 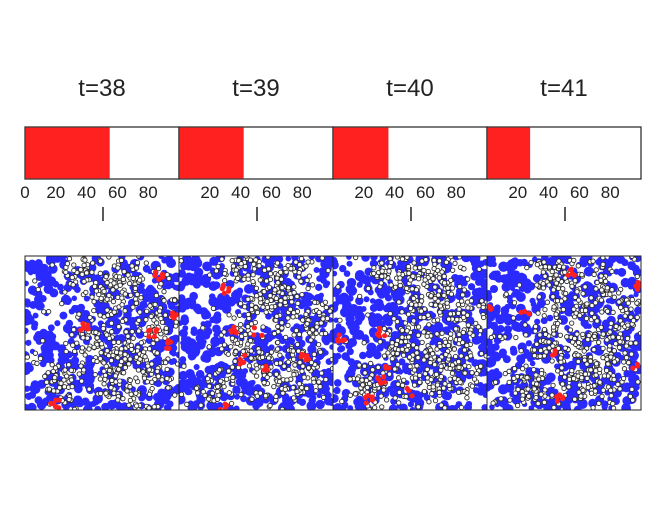 What do you see at coordinates (425, 192) in the screenshot?
I see `tick-label: 60` at bounding box center [425, 192].